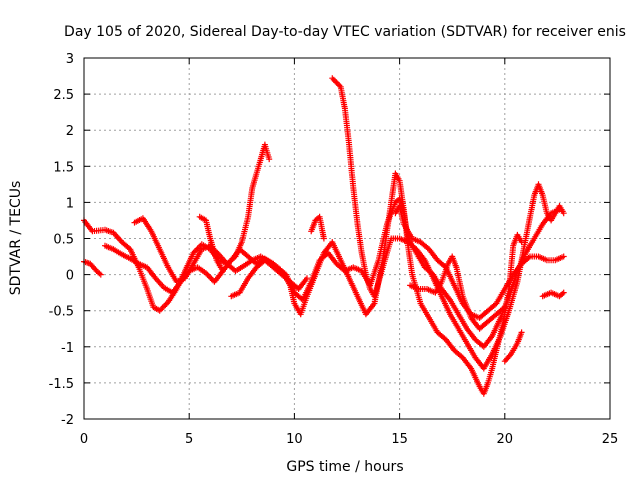  What do you see at coordinates (399, 439) in the screenshot?
I see `x-tick-label: 15` at bounding box center [399, 439].